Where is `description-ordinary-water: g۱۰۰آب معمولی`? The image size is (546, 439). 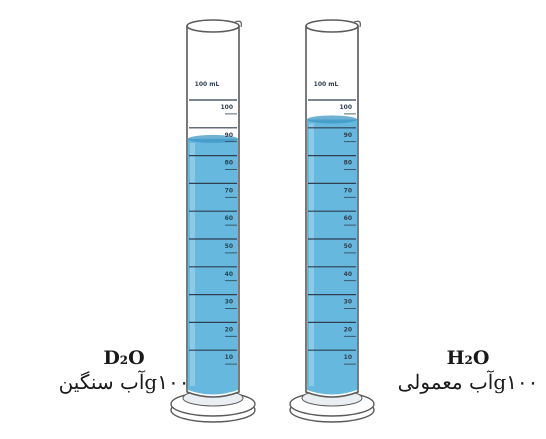
description-ordinary-water: g۱۰۰آب معمولی is located at coordinates (468, 382).